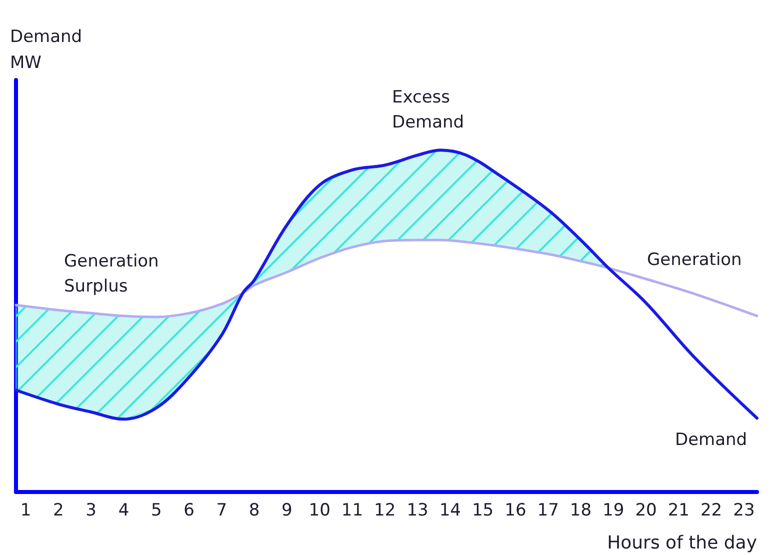  What do you see at coordinates (744, 510) in the screenshot?
I see `x-tick-label: 23` at bounding box center [744, 510].